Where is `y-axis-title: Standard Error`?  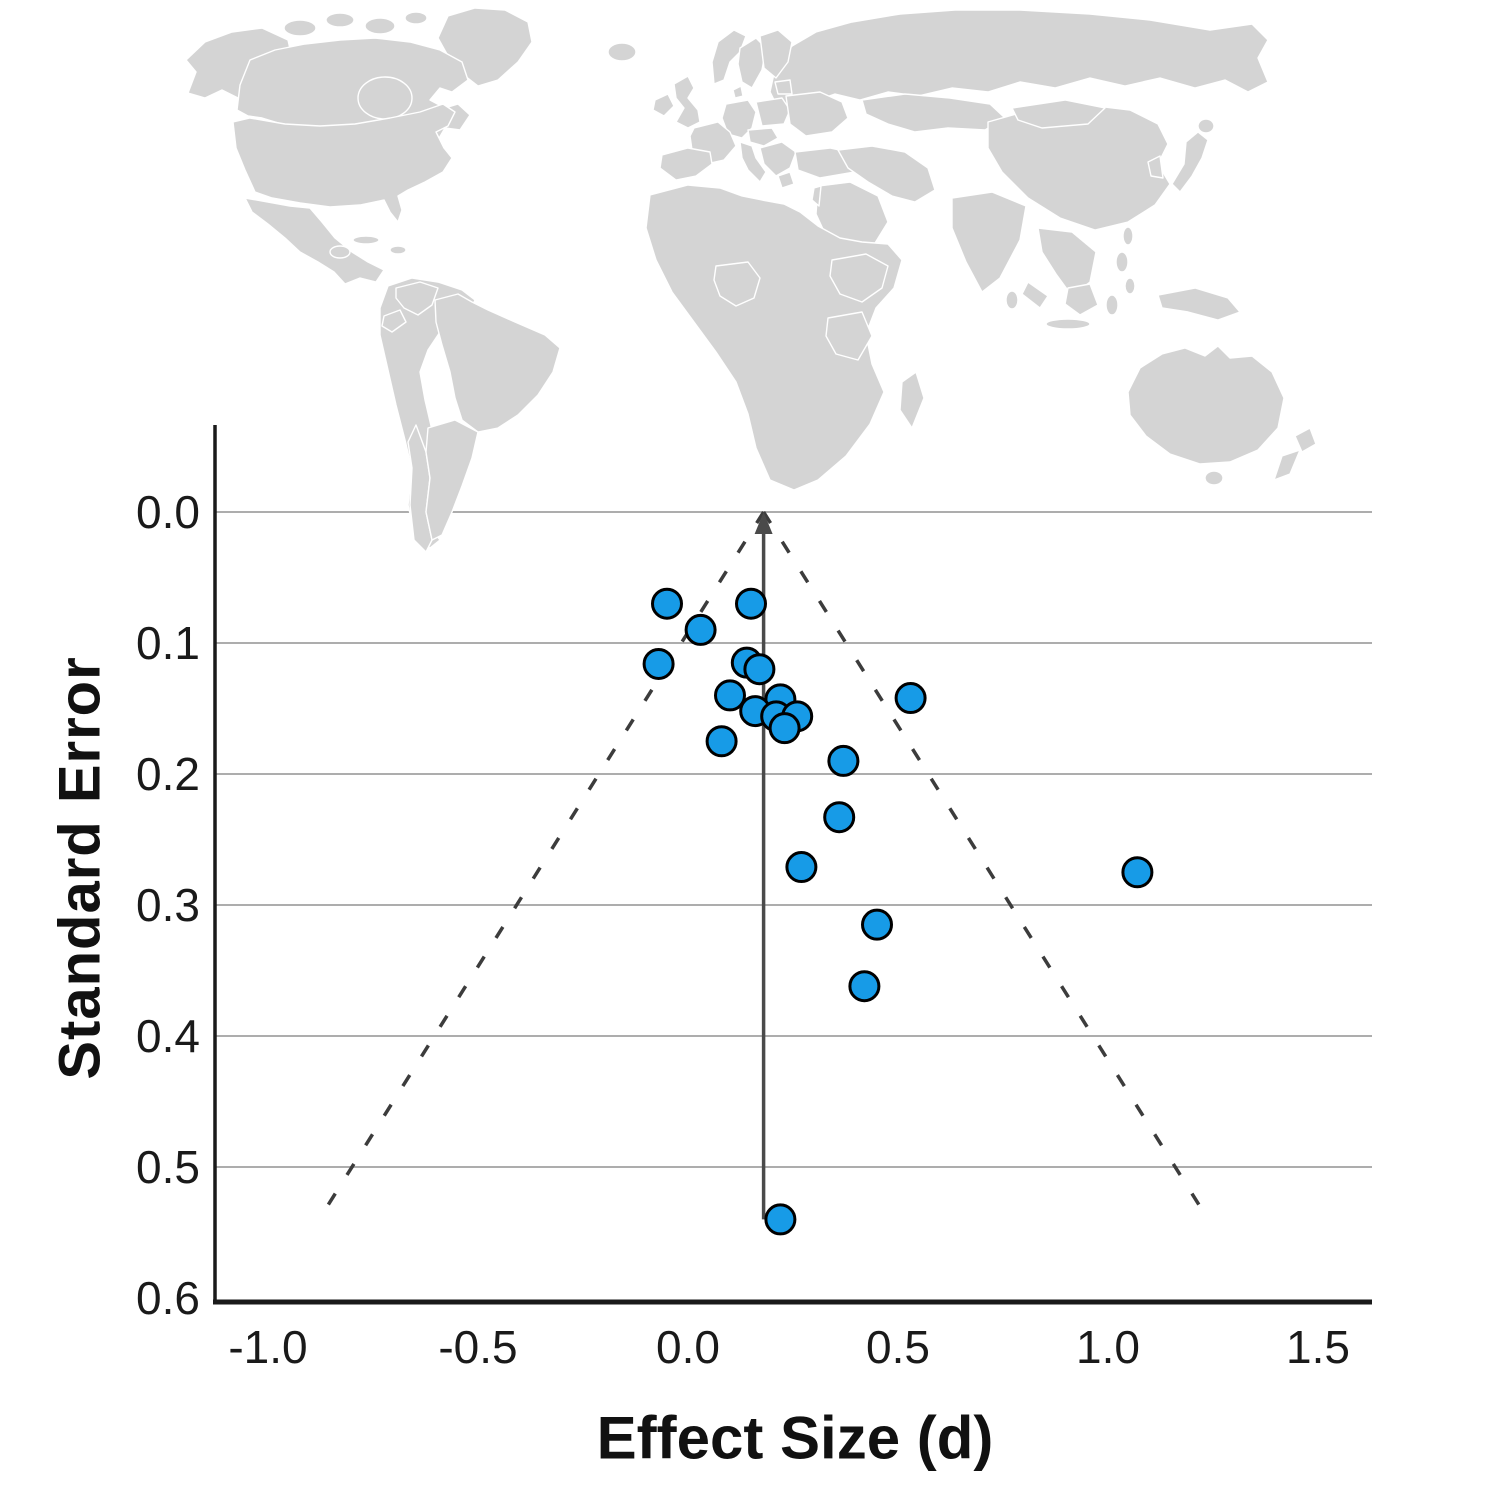
y-axis-title: Standard Error is located at coordinates (80, 868).